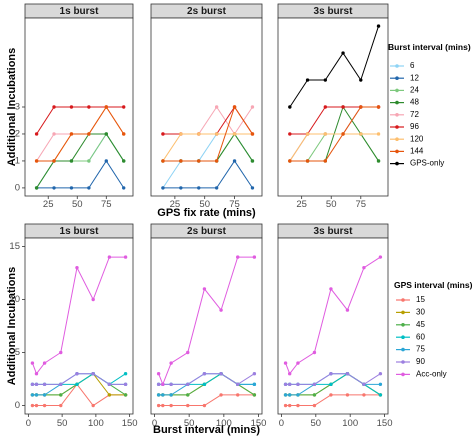 Image resolution: width=474 pixels, height=439 pixels. What do you see at coordinates (175, 204) in the screenshot?
I see `x-tick-label: 25` at bounding box center [175, 204].